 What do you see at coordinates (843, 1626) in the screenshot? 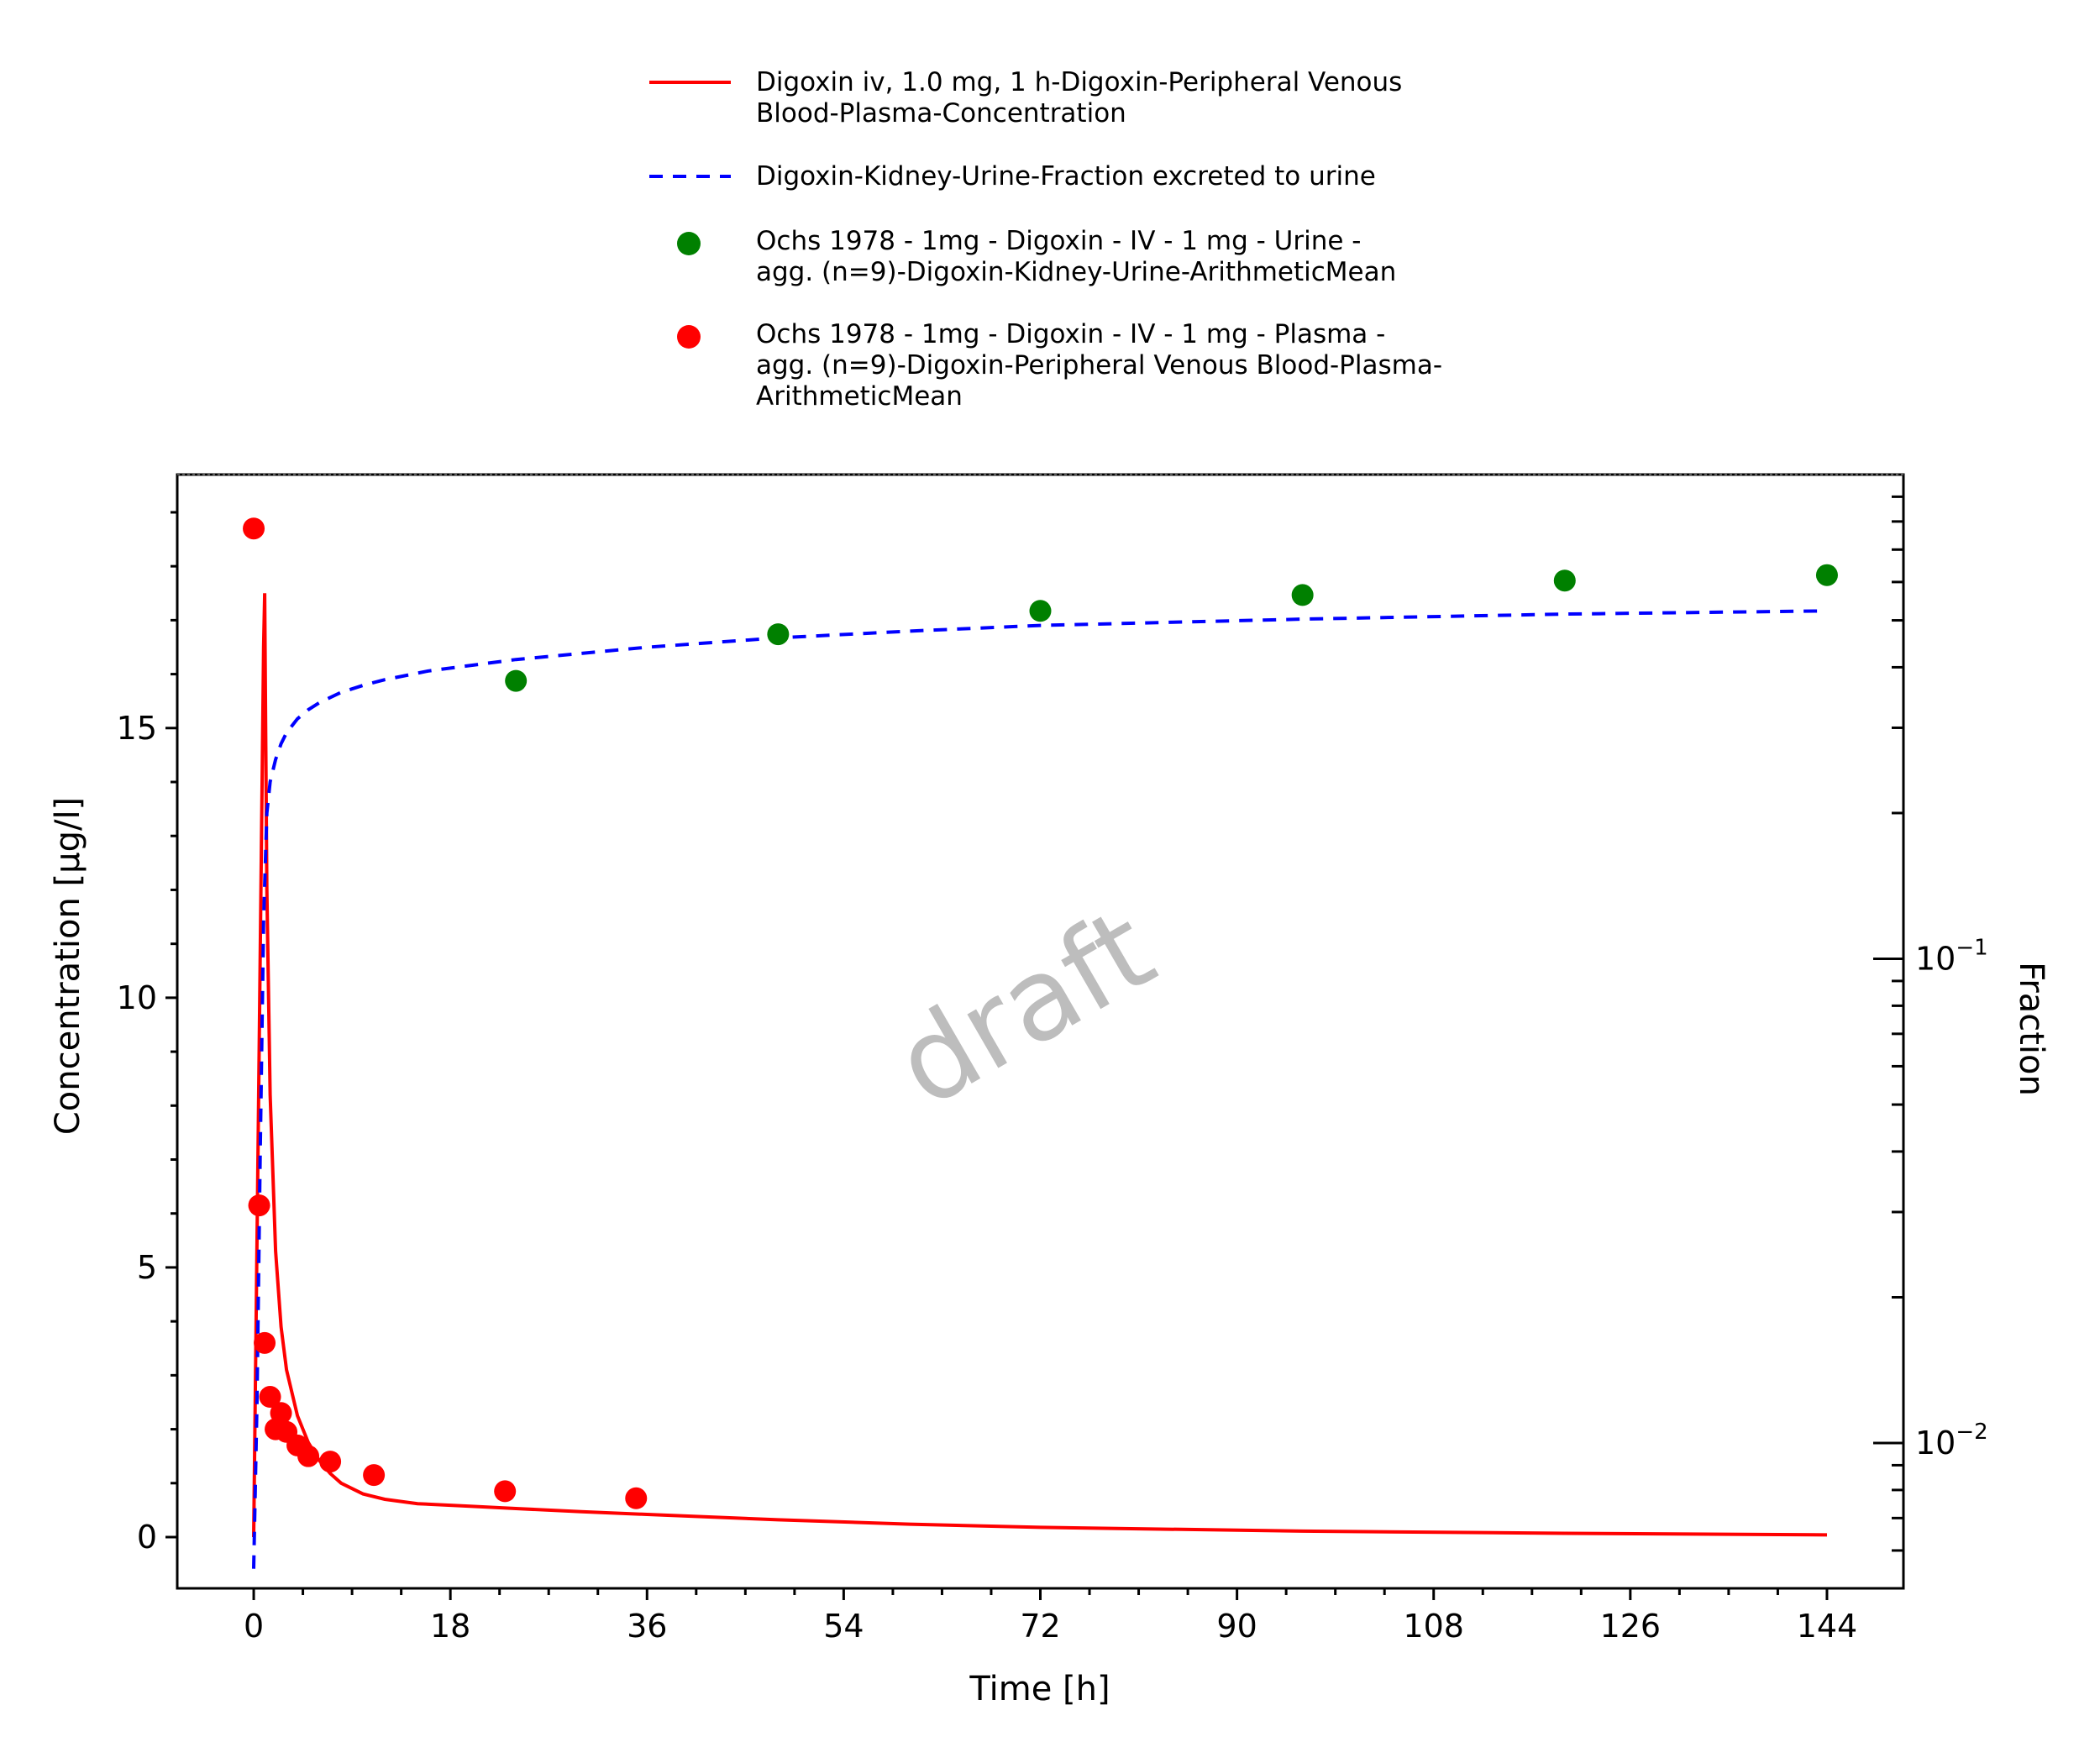
I see `x-tick-label: 54` at bounding box center [843, 1626].